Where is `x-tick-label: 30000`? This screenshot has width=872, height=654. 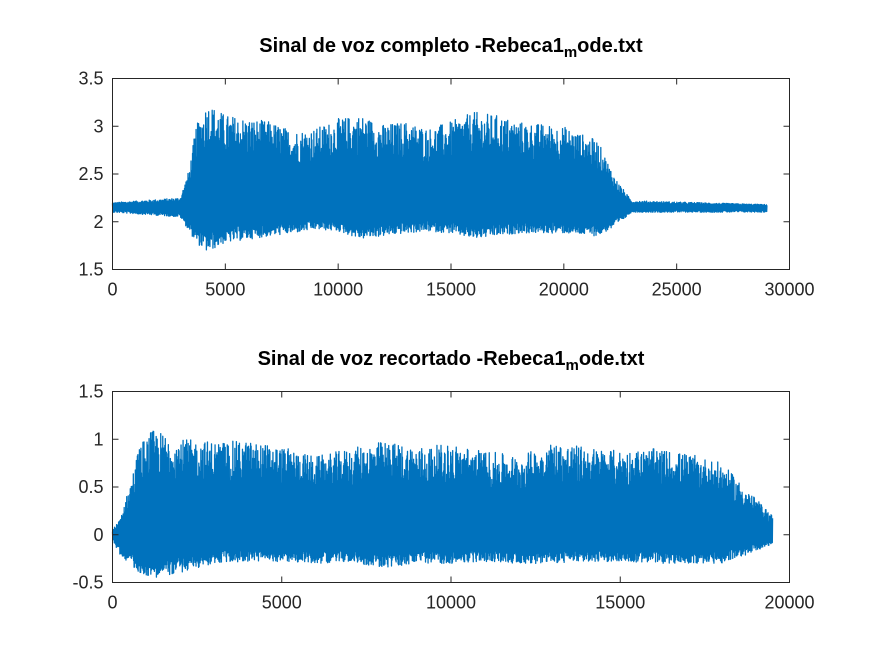
x-tick-label: 30000 is located at coordinates (789, 290).